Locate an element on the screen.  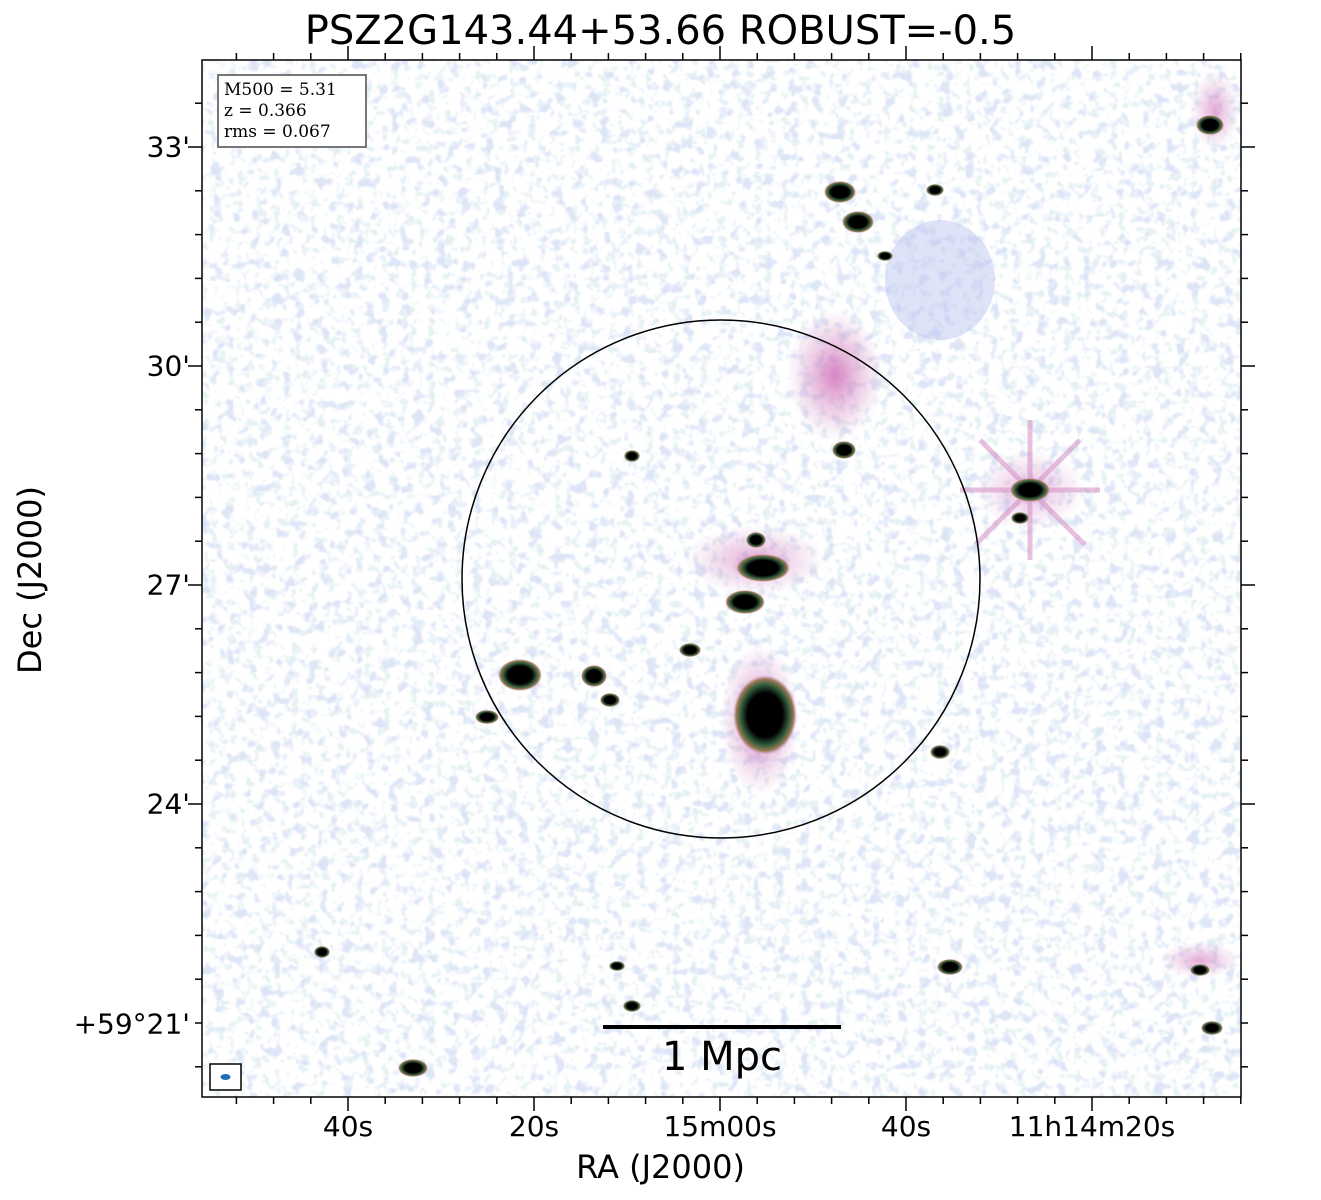
dec-tick-label: 24' is located at coordinates (168, 804).